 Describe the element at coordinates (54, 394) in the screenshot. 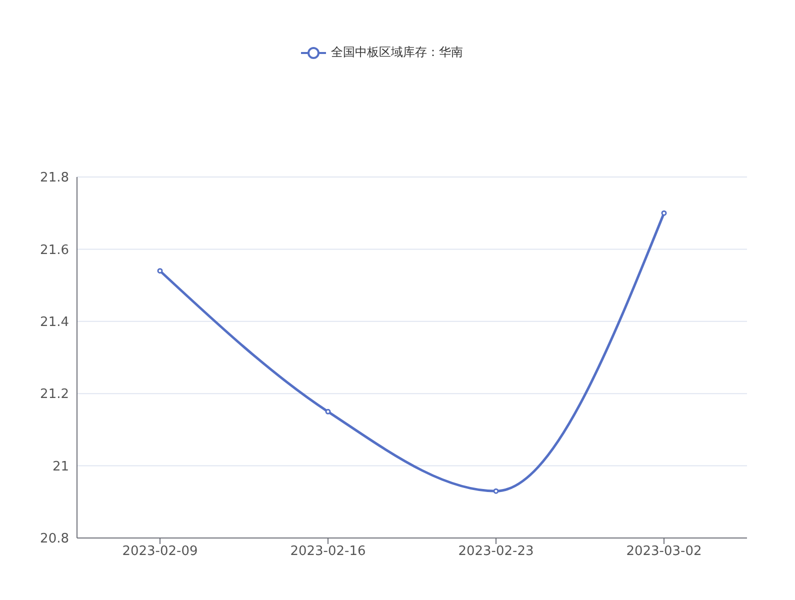

I see `y-tick-label: 21.2` at that location.